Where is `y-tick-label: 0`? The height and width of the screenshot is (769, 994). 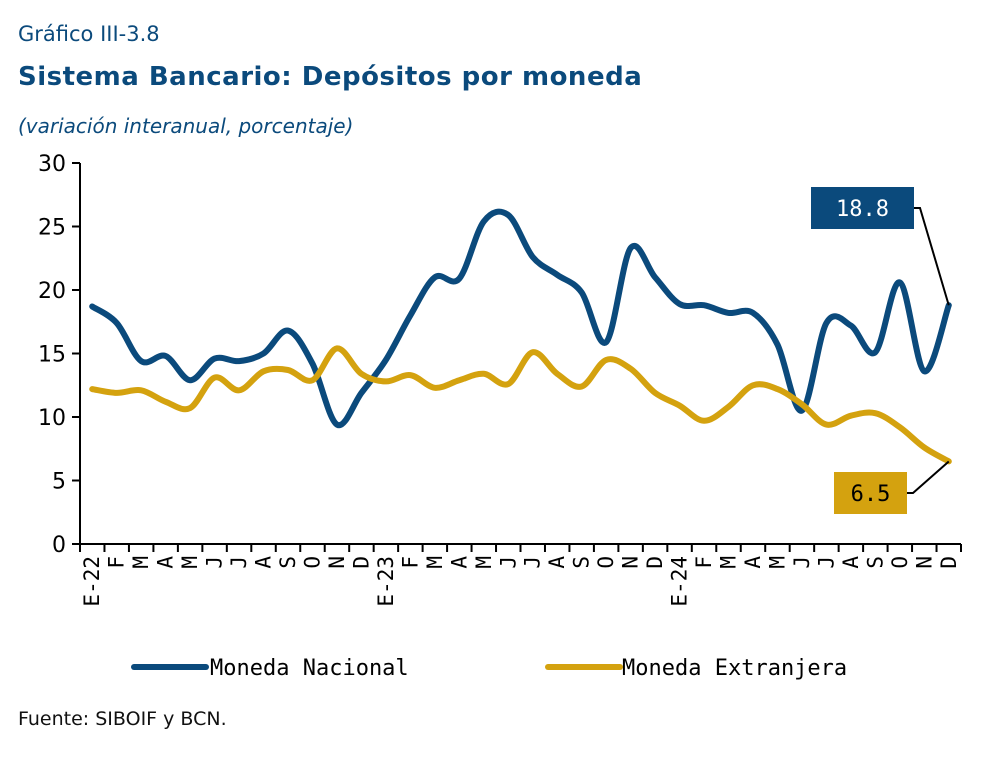
y-tick-label: 0 is located at coordinates (59, 545).